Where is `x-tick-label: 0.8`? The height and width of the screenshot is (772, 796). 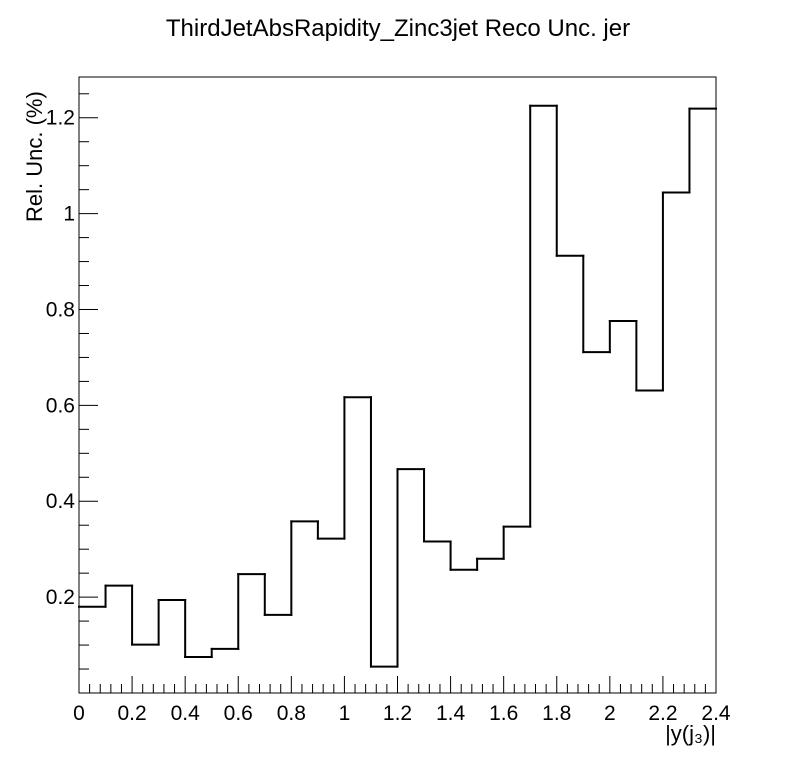
x-tick-label: 0.8 is located at coordinates (291, 713).